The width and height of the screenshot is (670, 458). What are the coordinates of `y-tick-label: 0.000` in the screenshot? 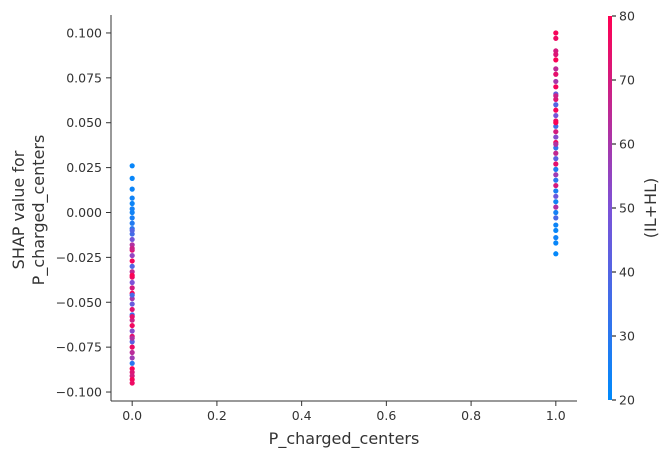 It's located at (84, 212).